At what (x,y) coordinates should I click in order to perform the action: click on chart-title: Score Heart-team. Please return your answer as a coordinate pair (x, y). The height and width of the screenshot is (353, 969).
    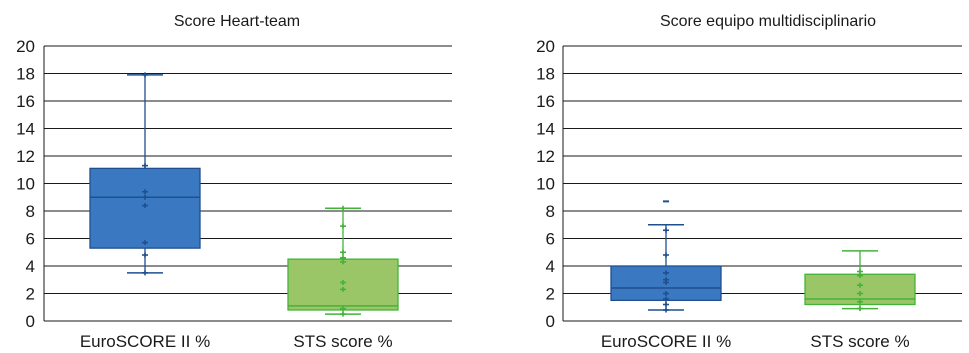
    Looking at the image, I should click on (237, 21).